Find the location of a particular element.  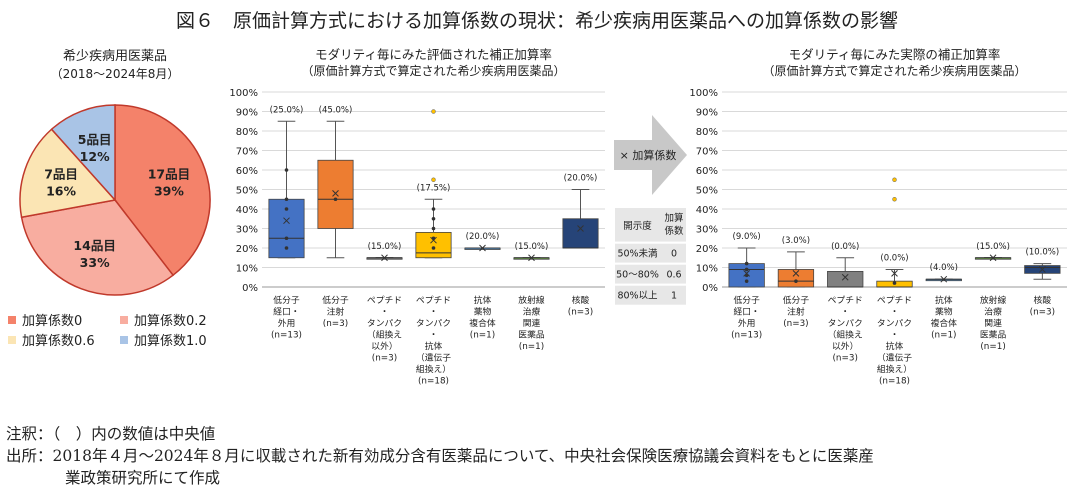

category-label: 薬物 is located at coordinates (483, 312).